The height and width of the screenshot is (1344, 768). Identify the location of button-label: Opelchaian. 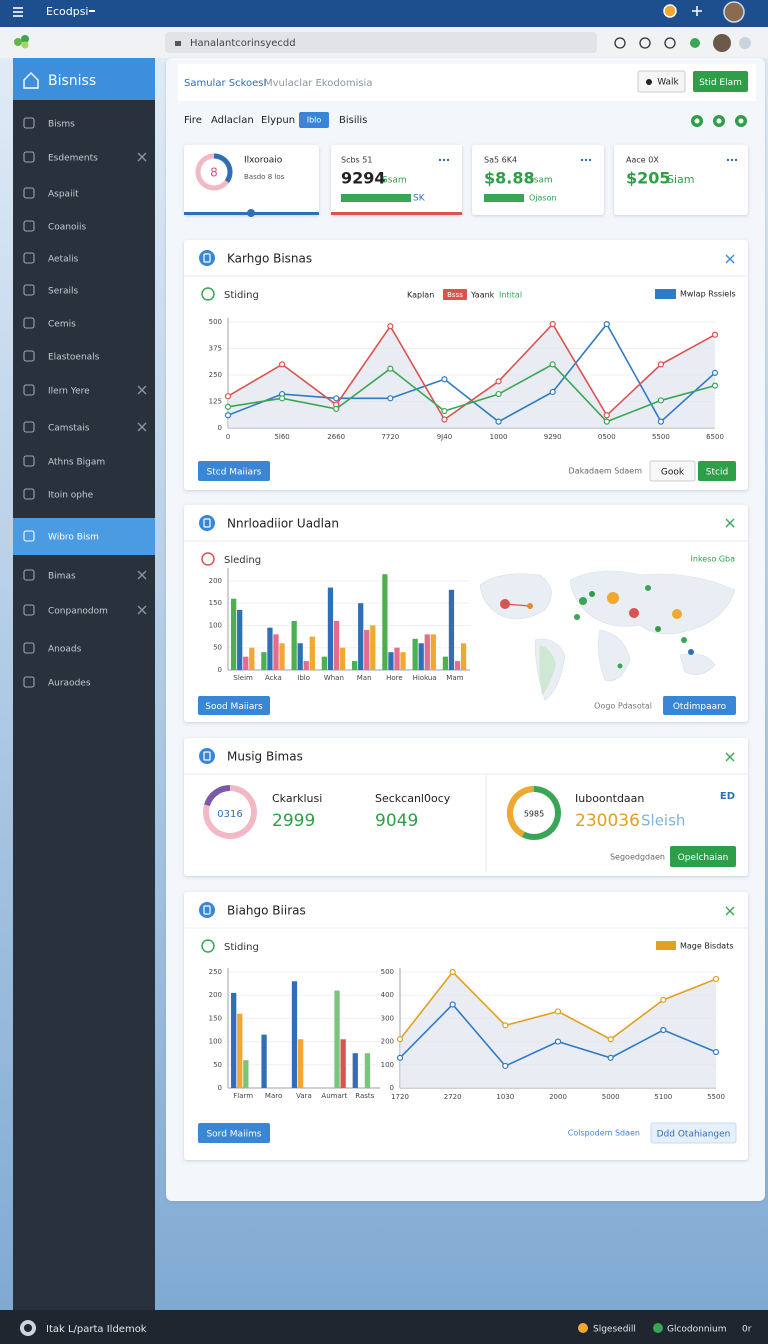
(703, 858).